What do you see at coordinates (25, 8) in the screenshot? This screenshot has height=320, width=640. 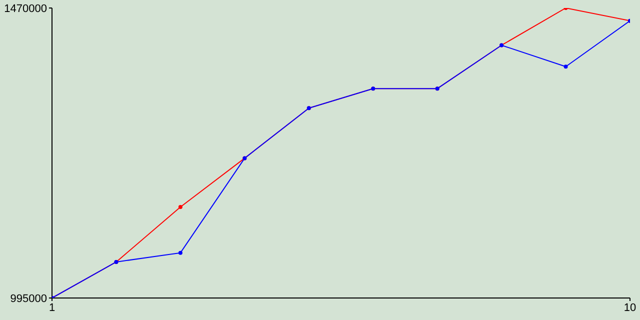 I see `y-tick-label: 1470000` at bounding box center [25, 8].